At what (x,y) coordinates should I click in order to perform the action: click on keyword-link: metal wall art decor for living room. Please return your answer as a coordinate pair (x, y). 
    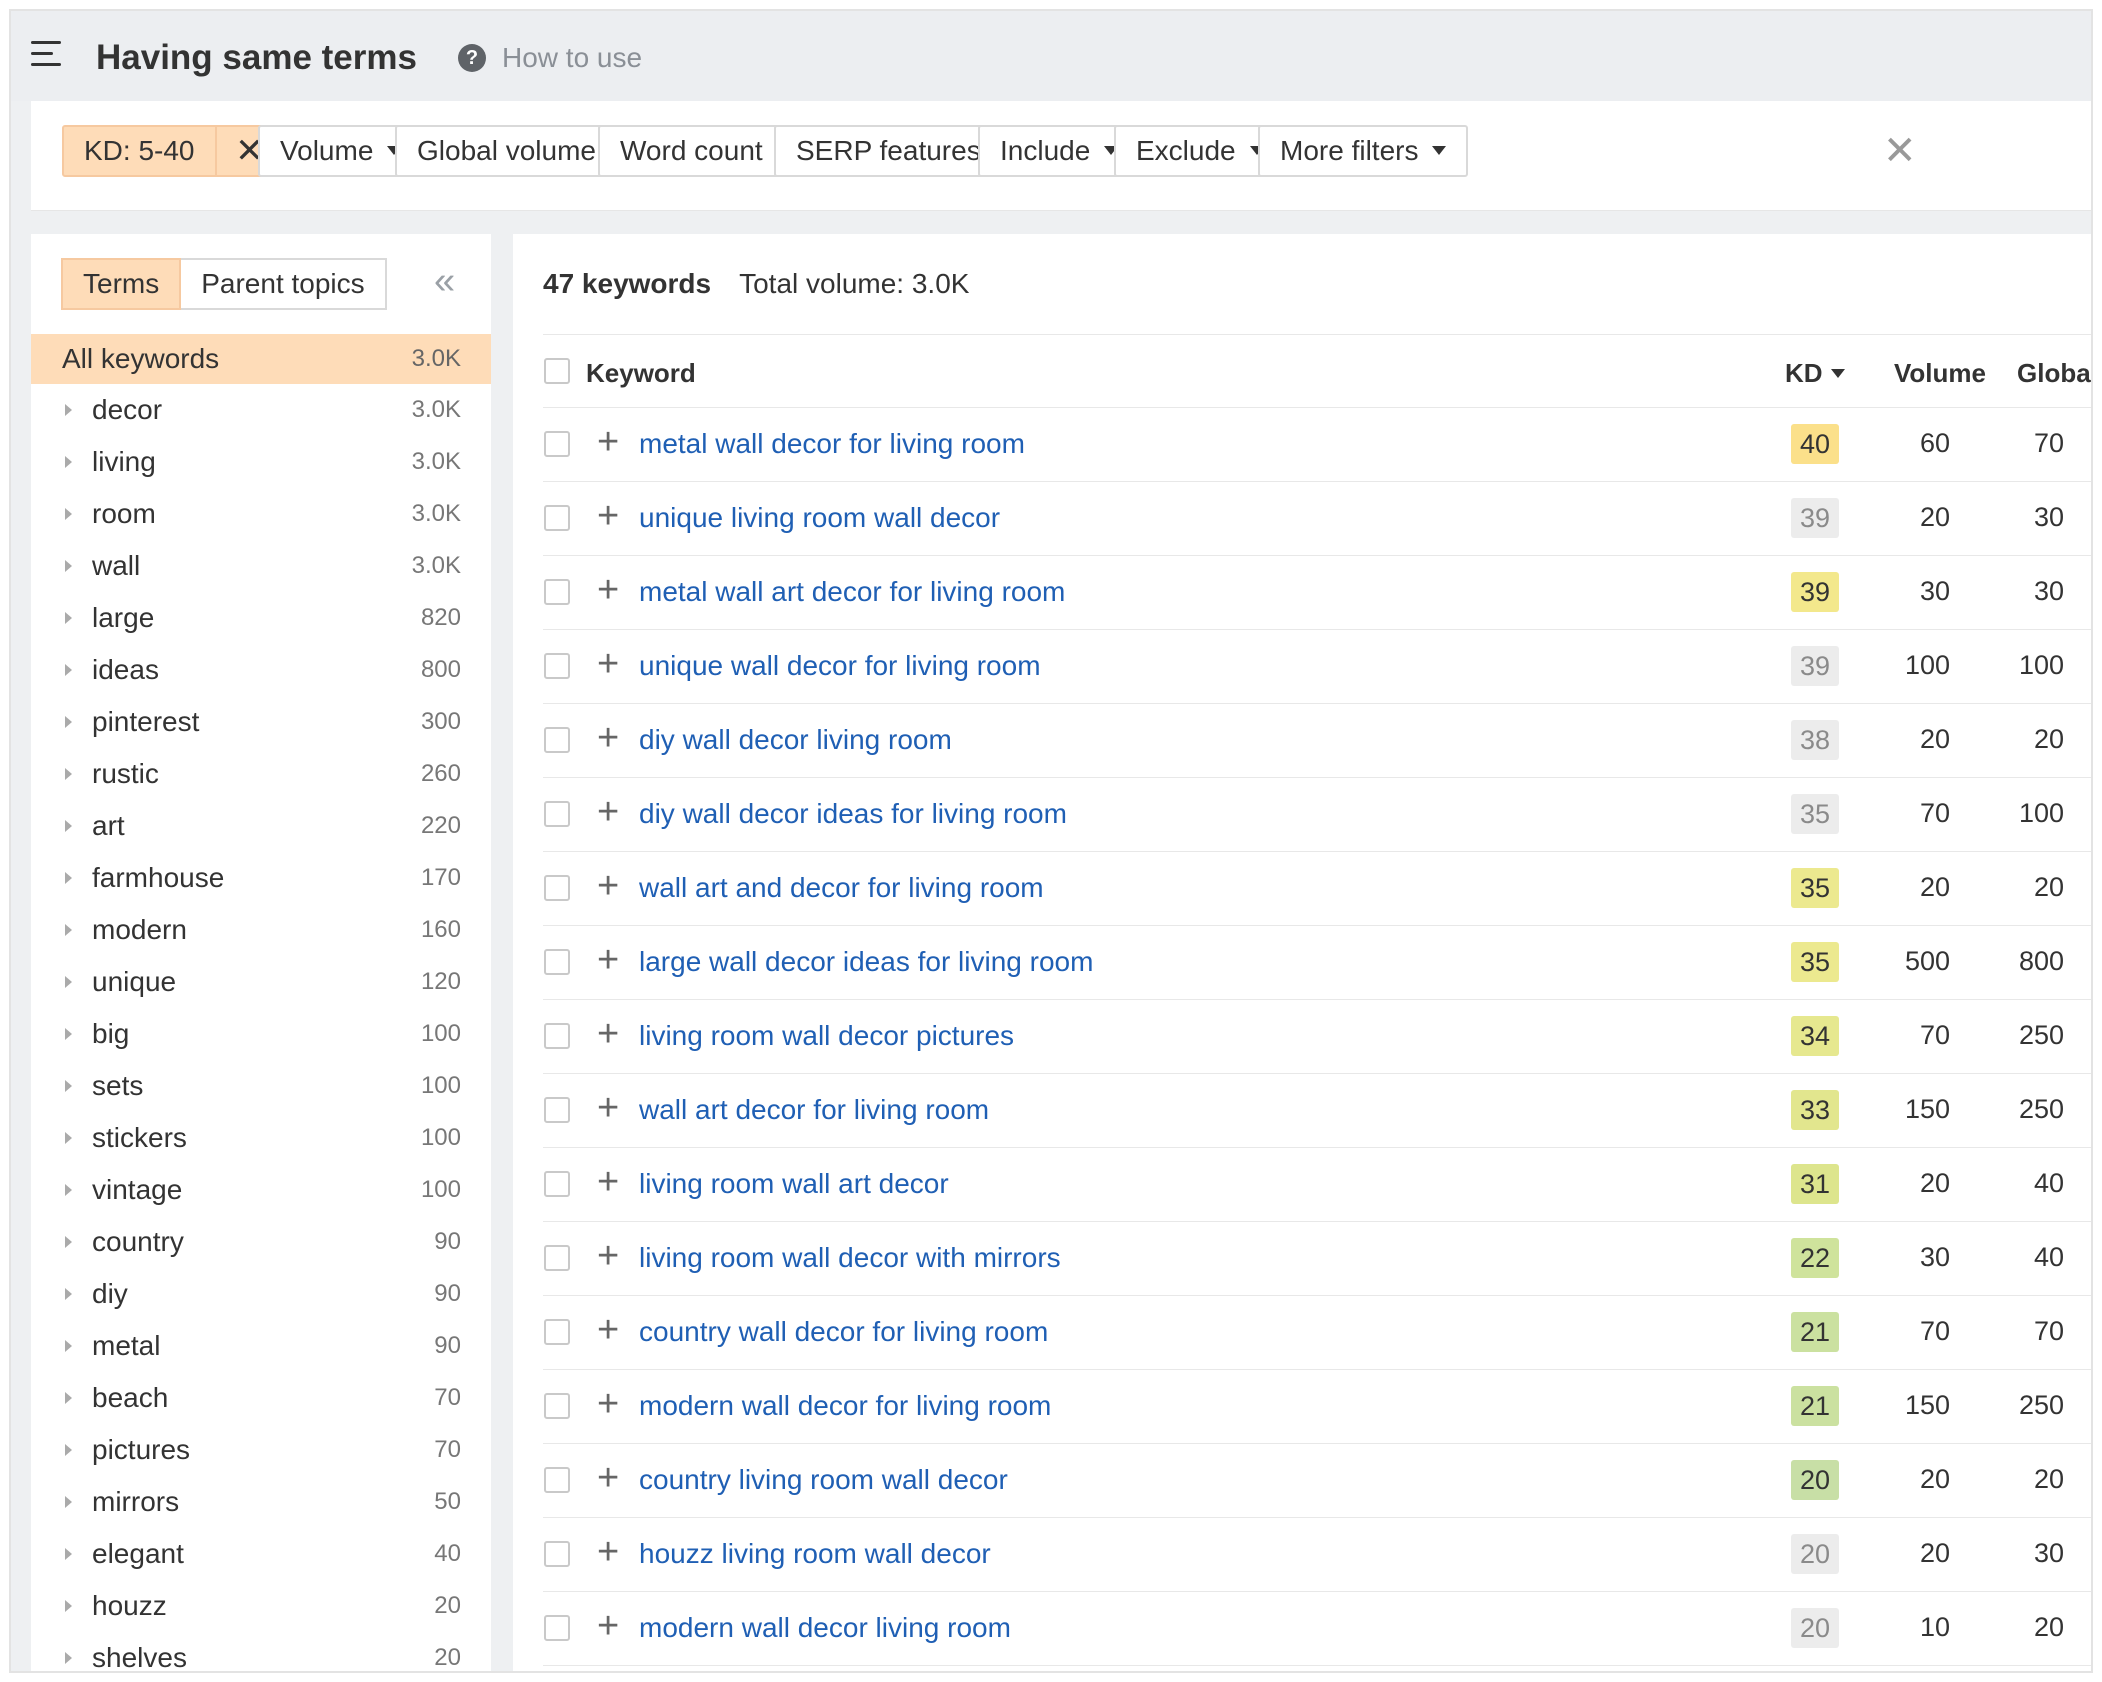
    Looking at the image, I should click on (852, 591).